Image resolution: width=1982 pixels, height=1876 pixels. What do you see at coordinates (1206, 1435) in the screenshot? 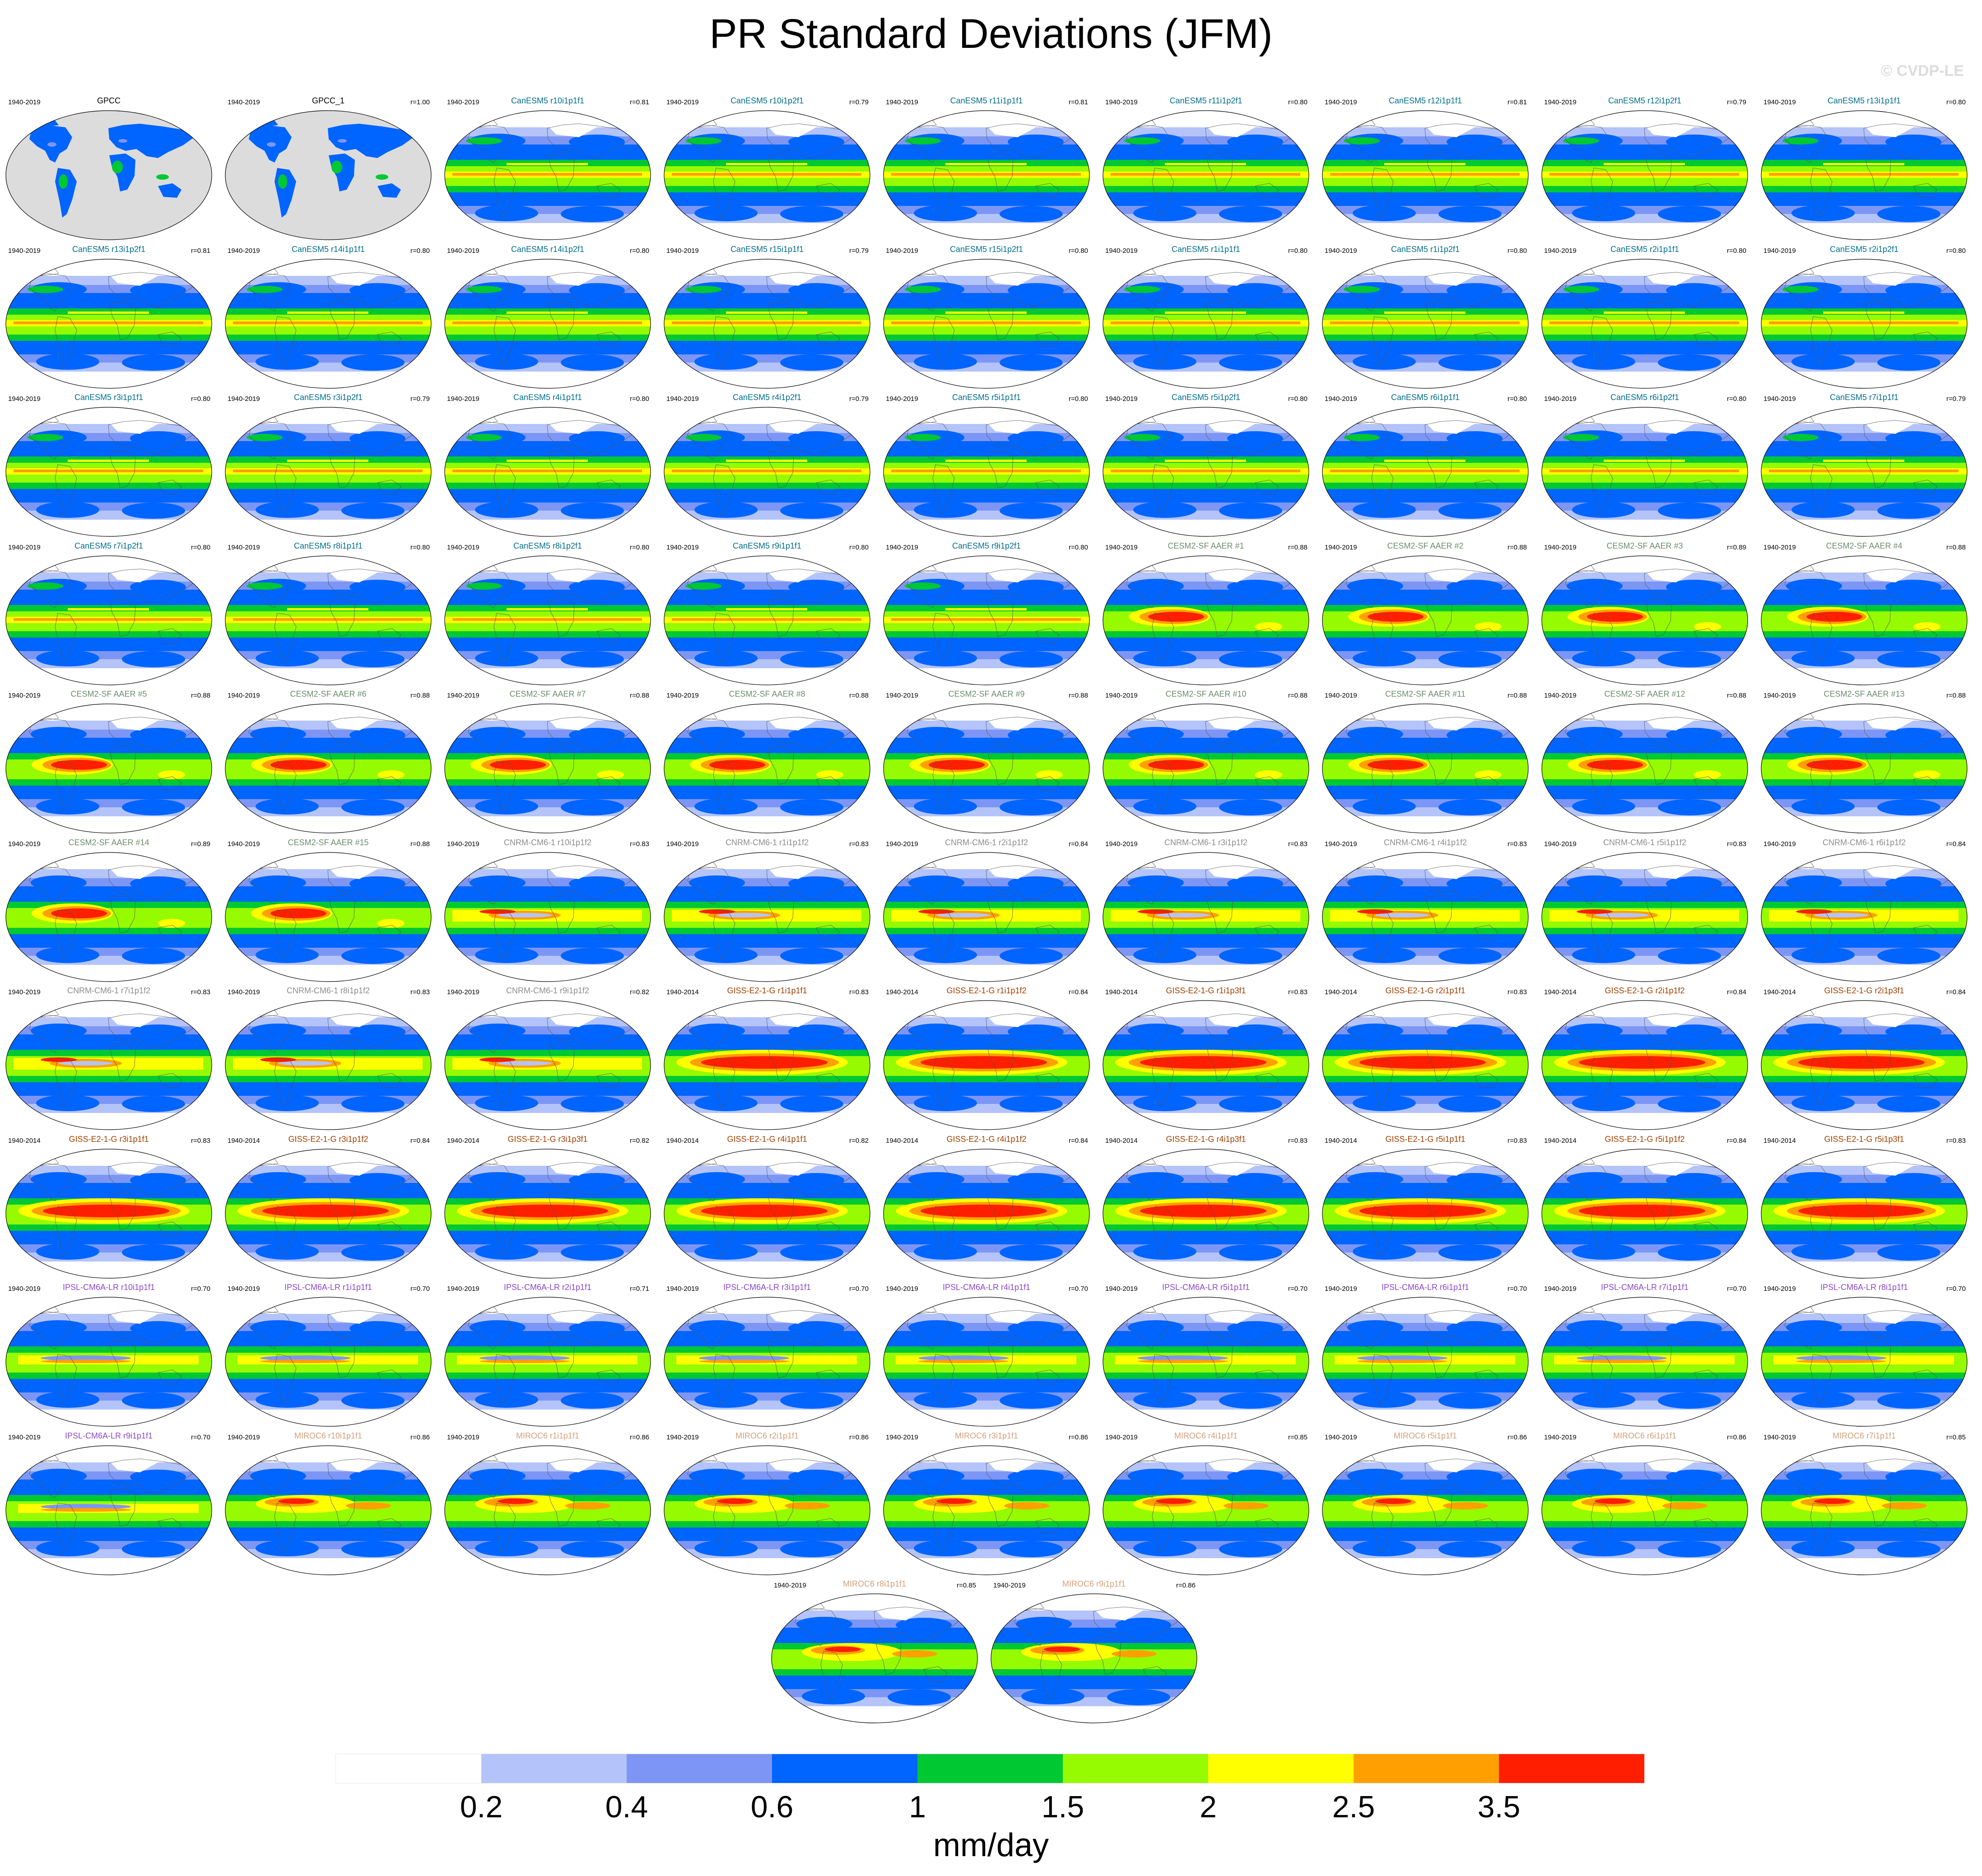
I see `panel-title: MIROC6 r4i1p1f1` at bounding box center [1206, 1435].